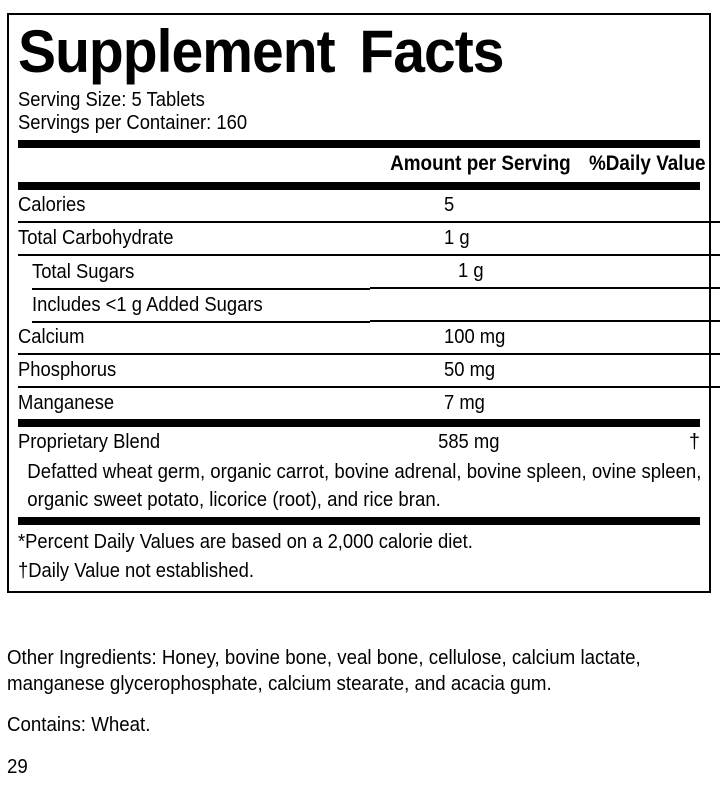 The width and height of the screenshot is (720, 790). Describe the element at coordinates (647, 163) in the screenshot. I see `header-daily-value: %Daily Value` at that location.